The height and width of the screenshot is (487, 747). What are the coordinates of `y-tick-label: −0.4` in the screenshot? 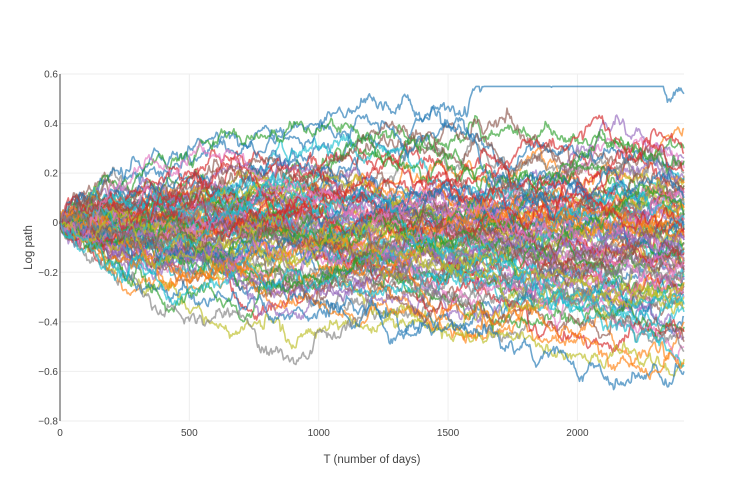 It's located at (48, 322).